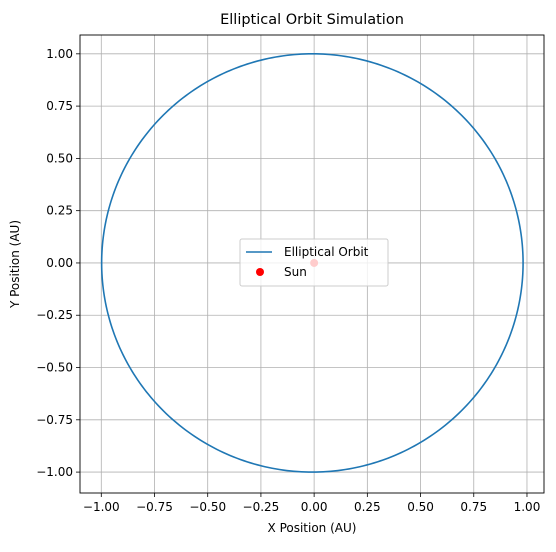  What do you see at coordinates (59, 158) in the screenshot?
I see `y-tick-label: 0.50` at bounding box center [59, 158].